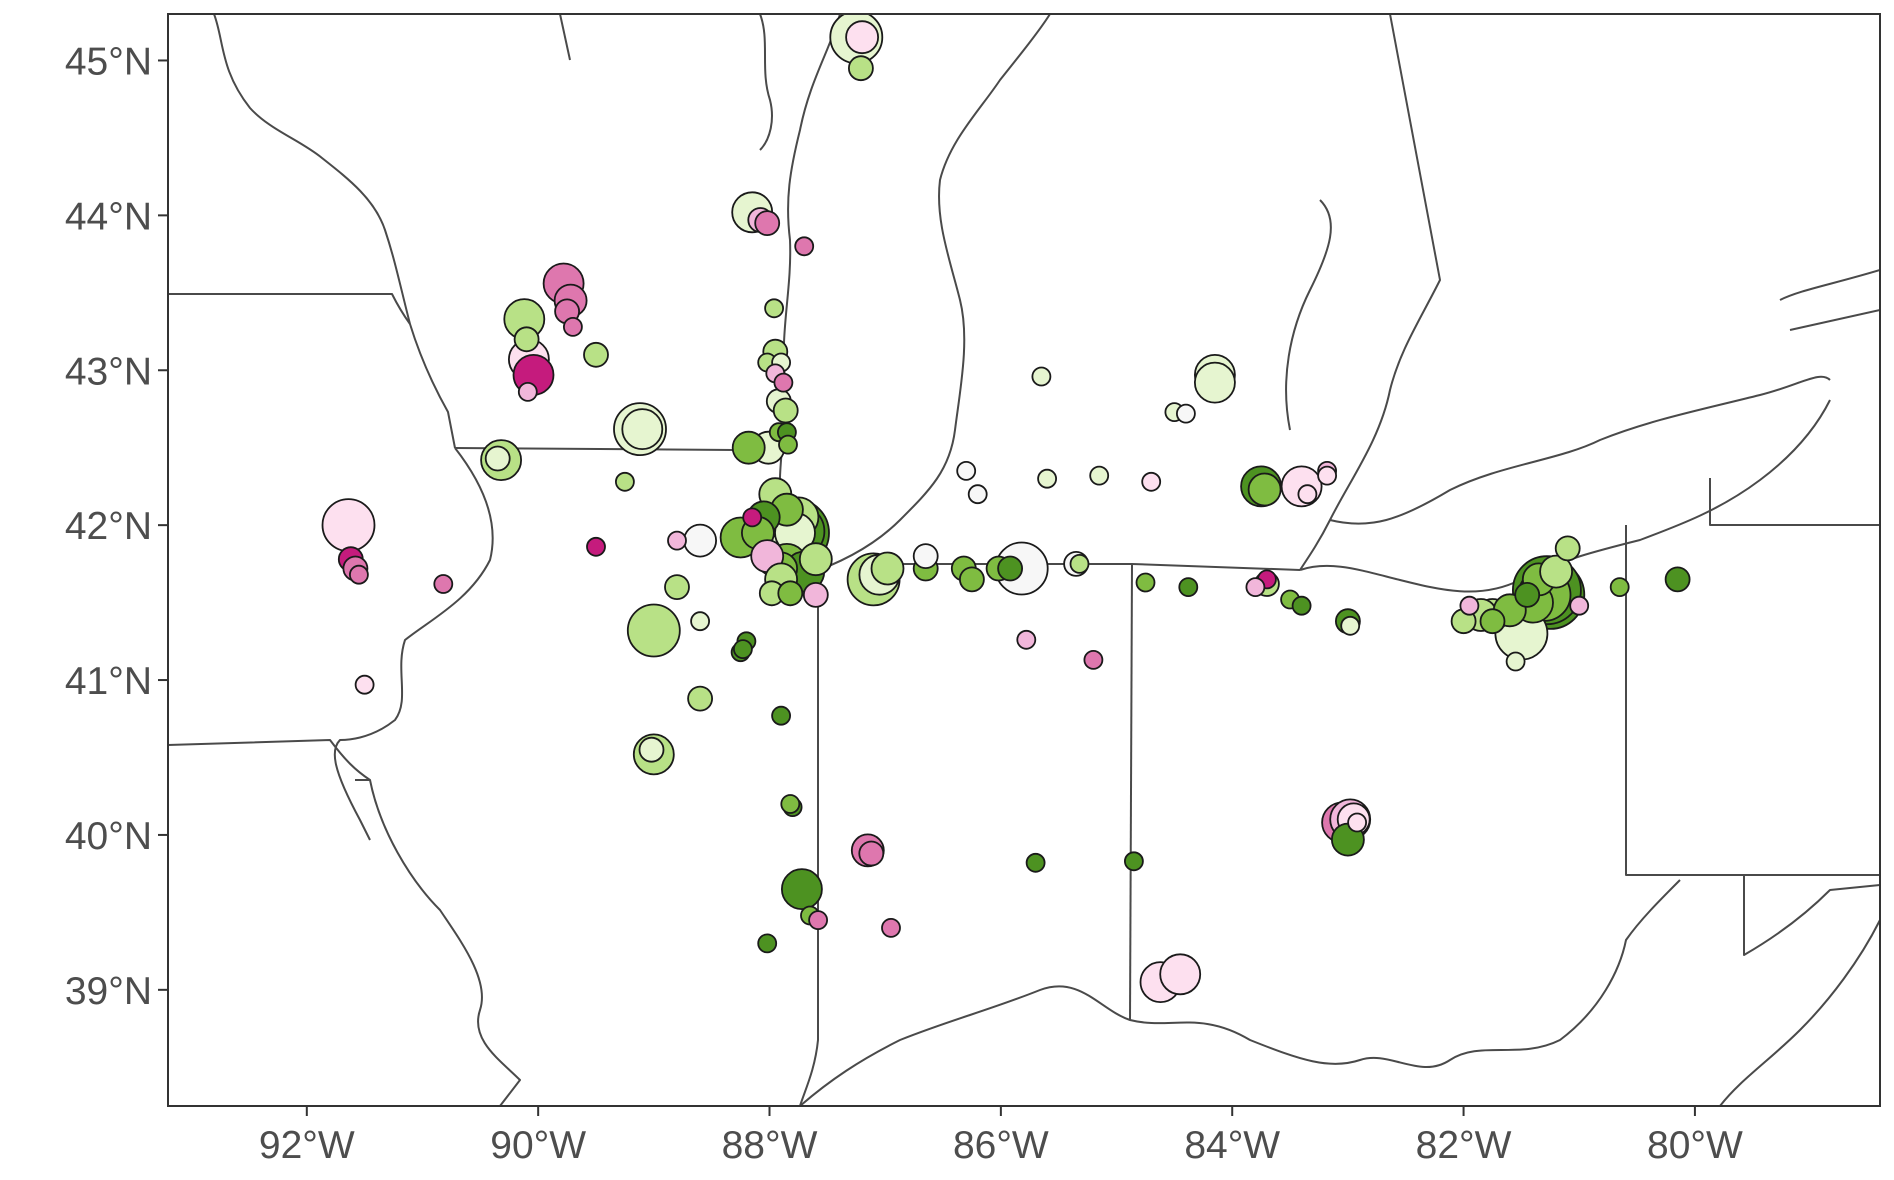 This screenshot has width=1894, height=1180. What do you see at coordinates (108, 991) in the screenshot?
I see `y-tick-label: 39°N` at bounding box center [108, 991].